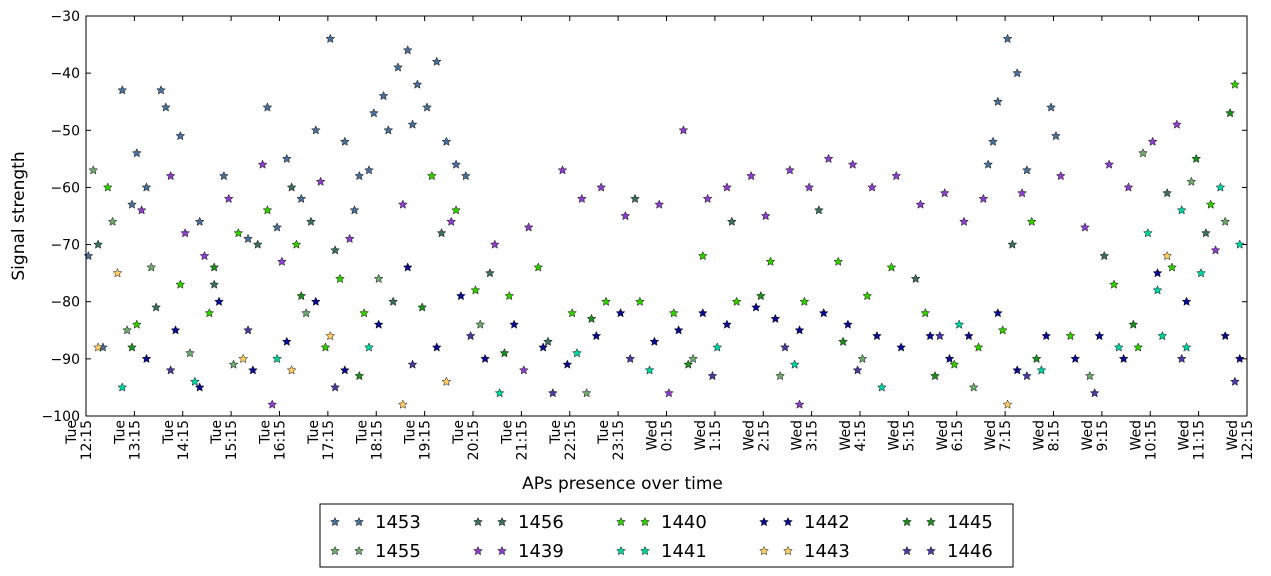  I want to click on x-tick-label: Wed10:15, so click(1143, 440).